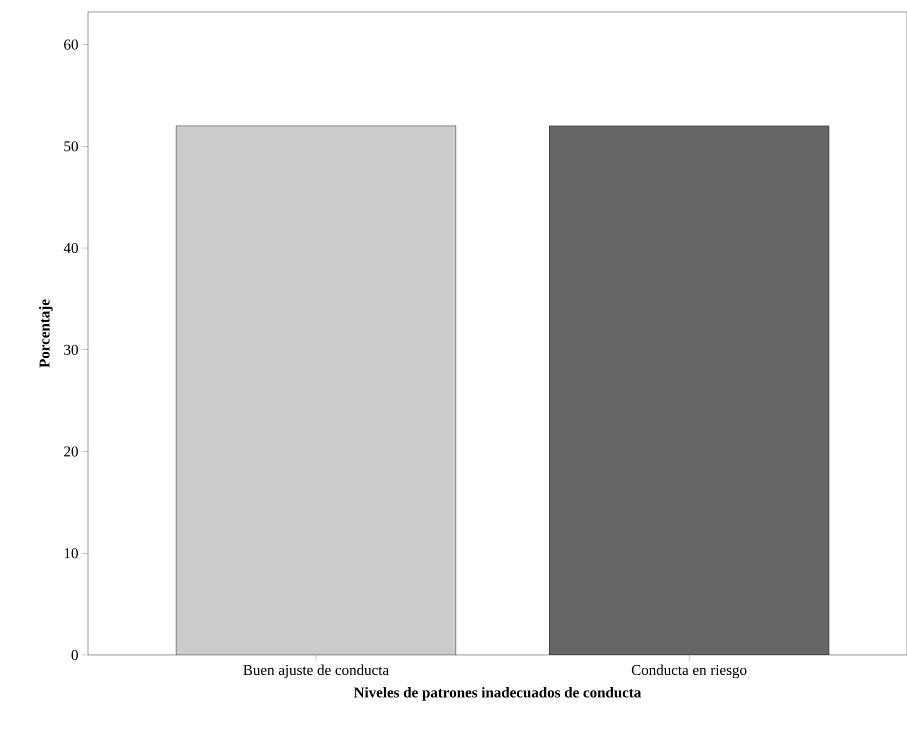 This screenshot has height=740, width=907. Describe the element at coordinates (689, 671) in the screenshot. I see `x-tick-label: Conducta en riesgo` at that location.